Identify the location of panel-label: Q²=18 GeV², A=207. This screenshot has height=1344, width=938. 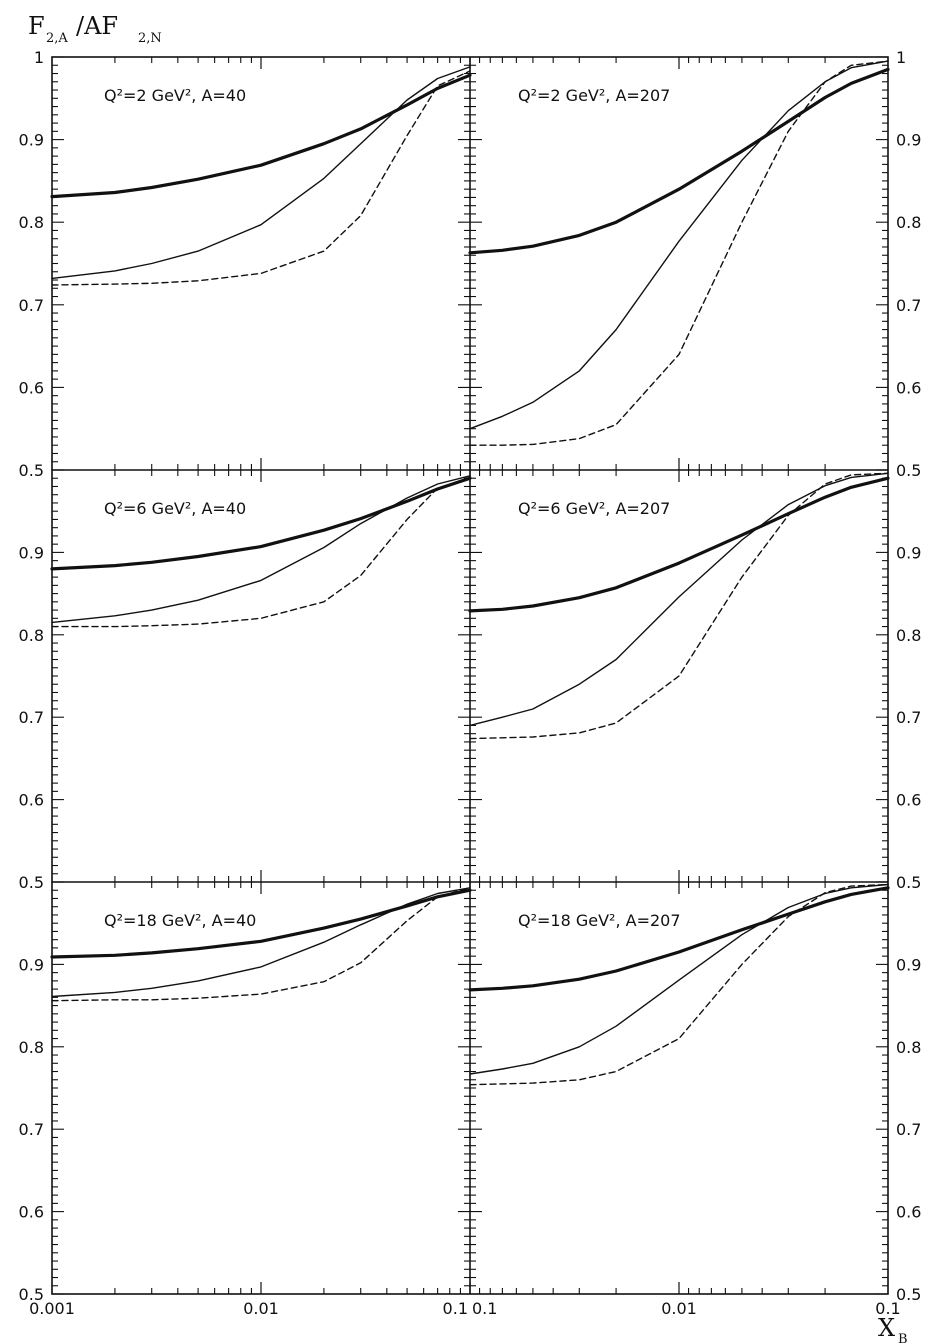
(599, 920).